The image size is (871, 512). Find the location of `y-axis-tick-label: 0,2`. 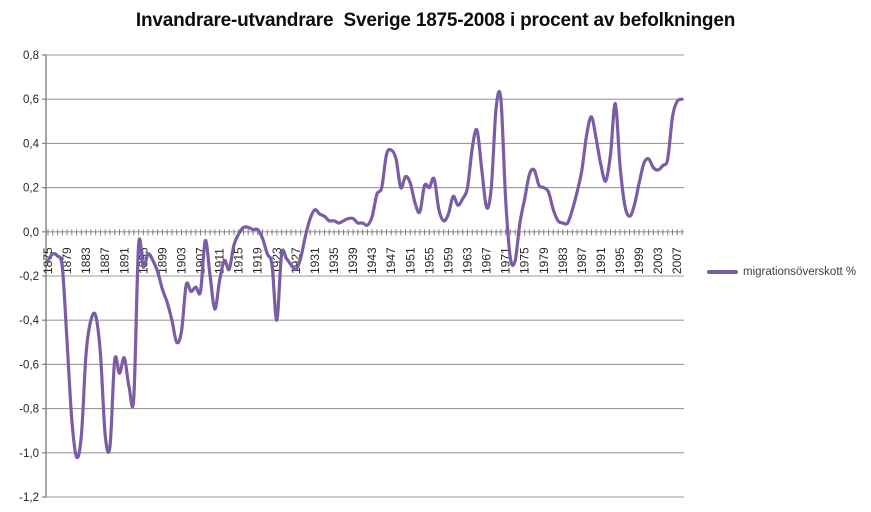

y-axis-tick-label: 0,2 is located at coordinates (31, 189).